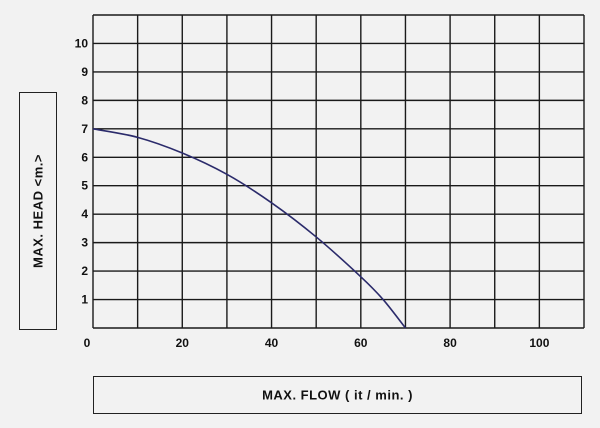 Image resolution: width=600 pixels, height=428 pixels. I want to click on y-tick-label: 6, so click(84, 157).